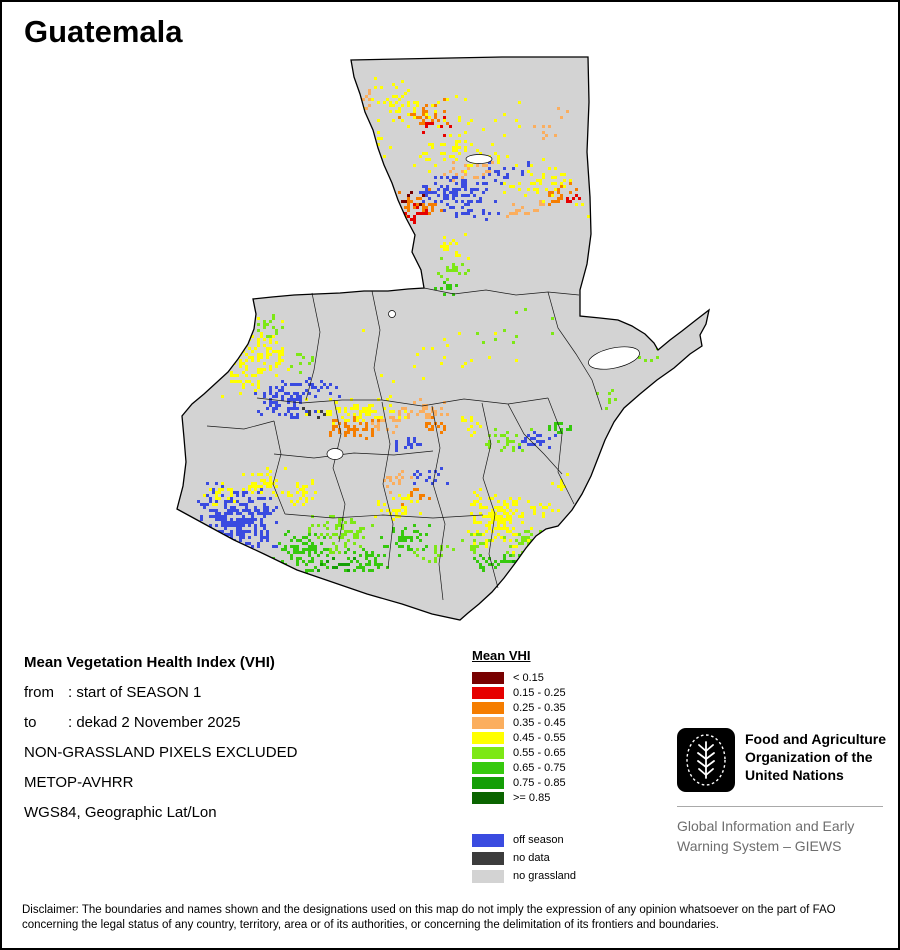 This screenshot has height=950, width=900. What do you see at coordinates (766, 826) in the screenshot?
I see `giews-line: Global Information and Early` at bounding box center [766, 826].